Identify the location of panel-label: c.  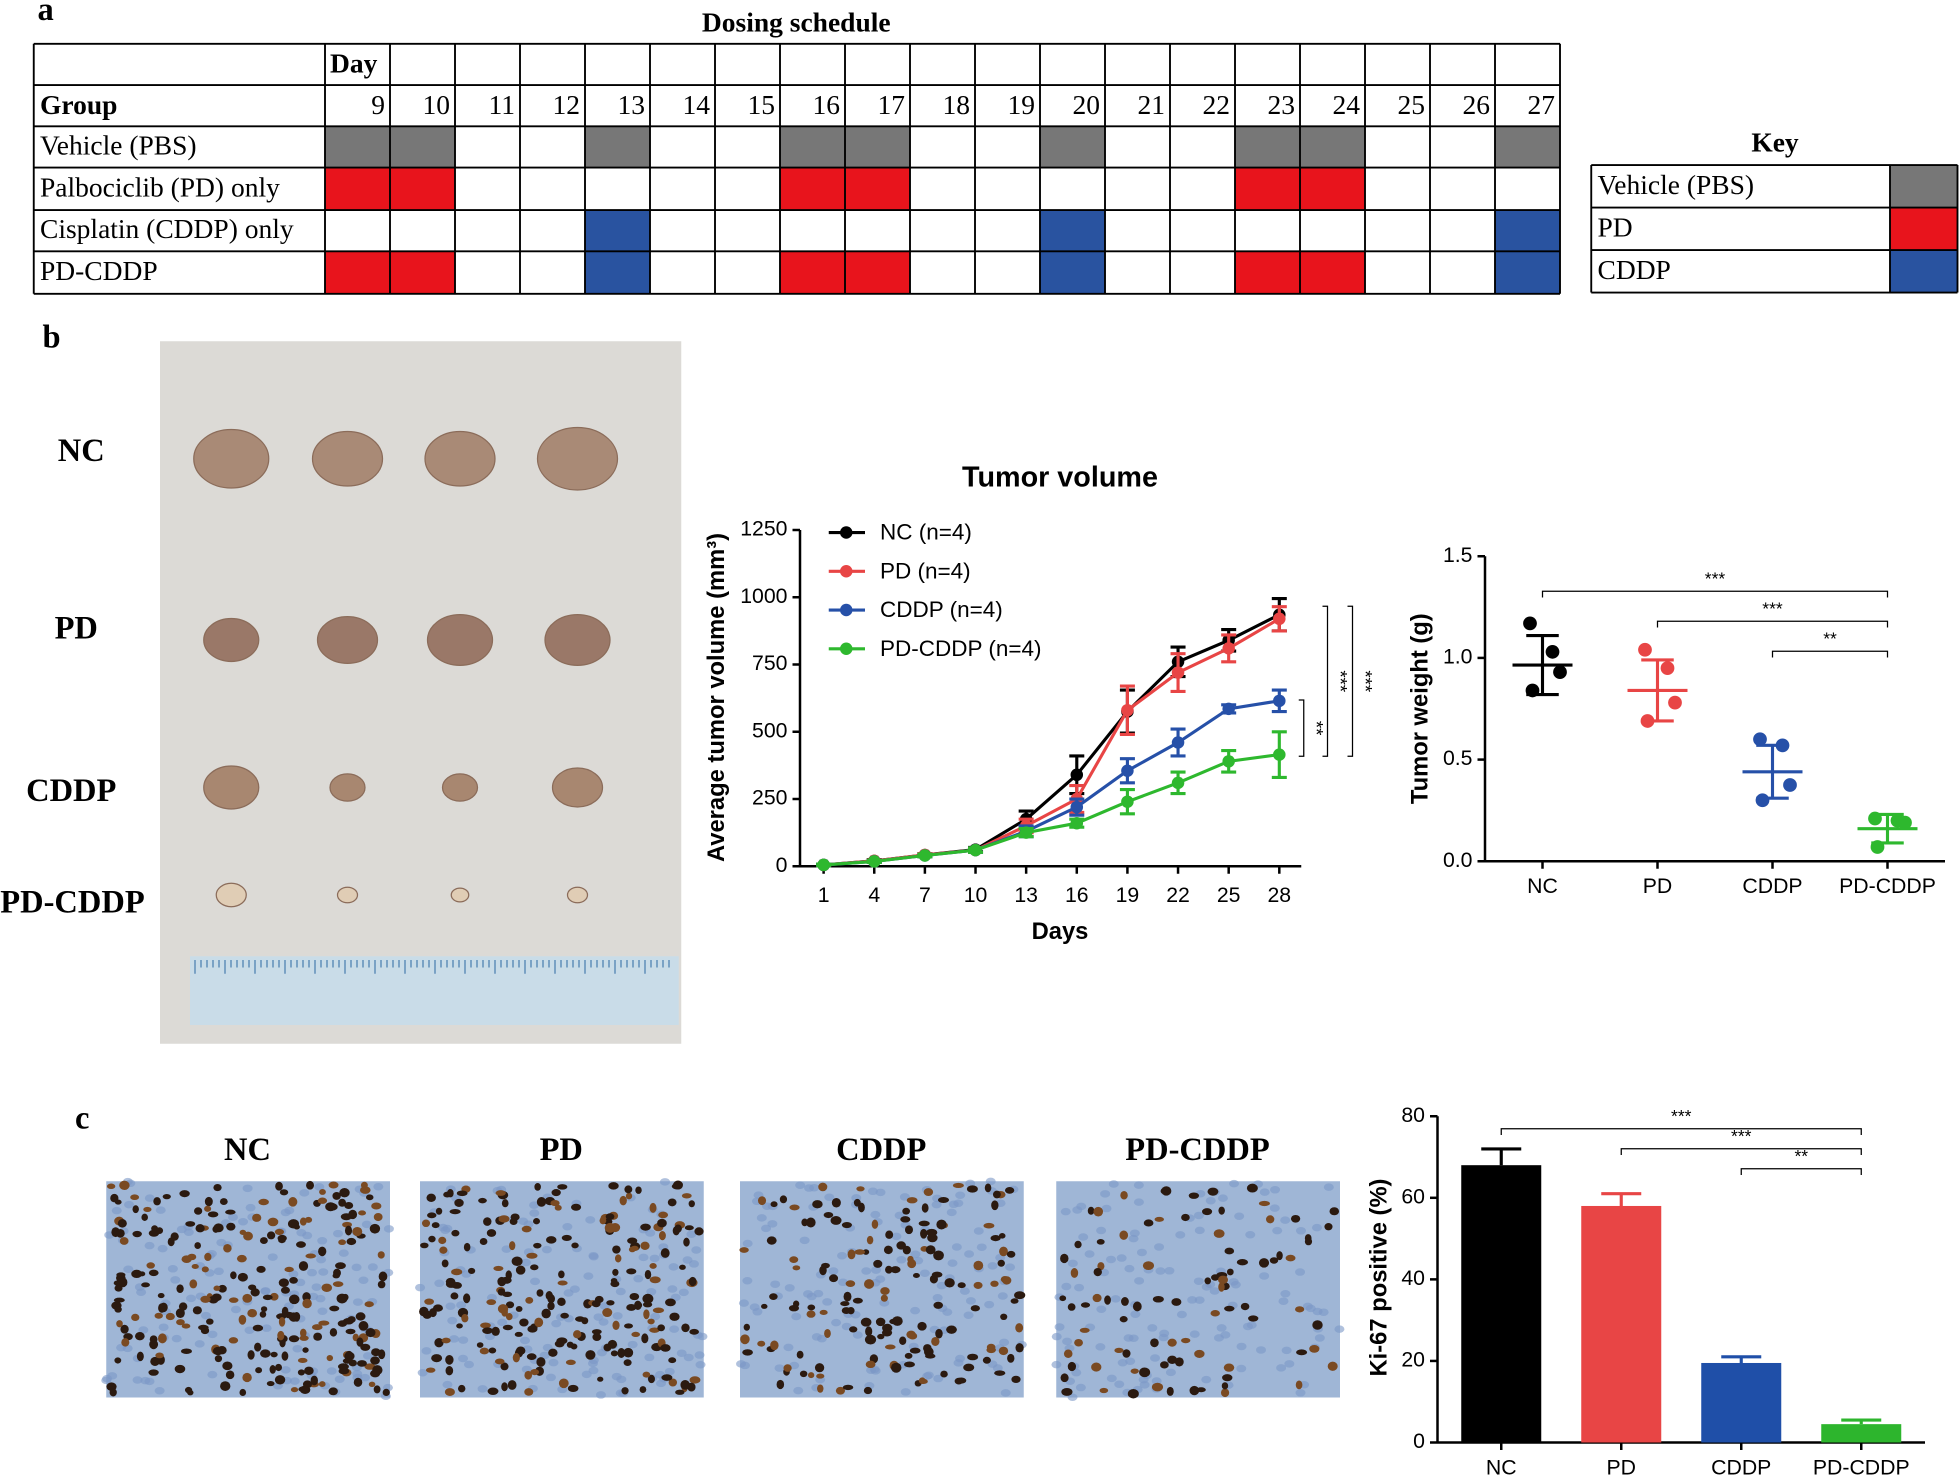
(82, 1119).